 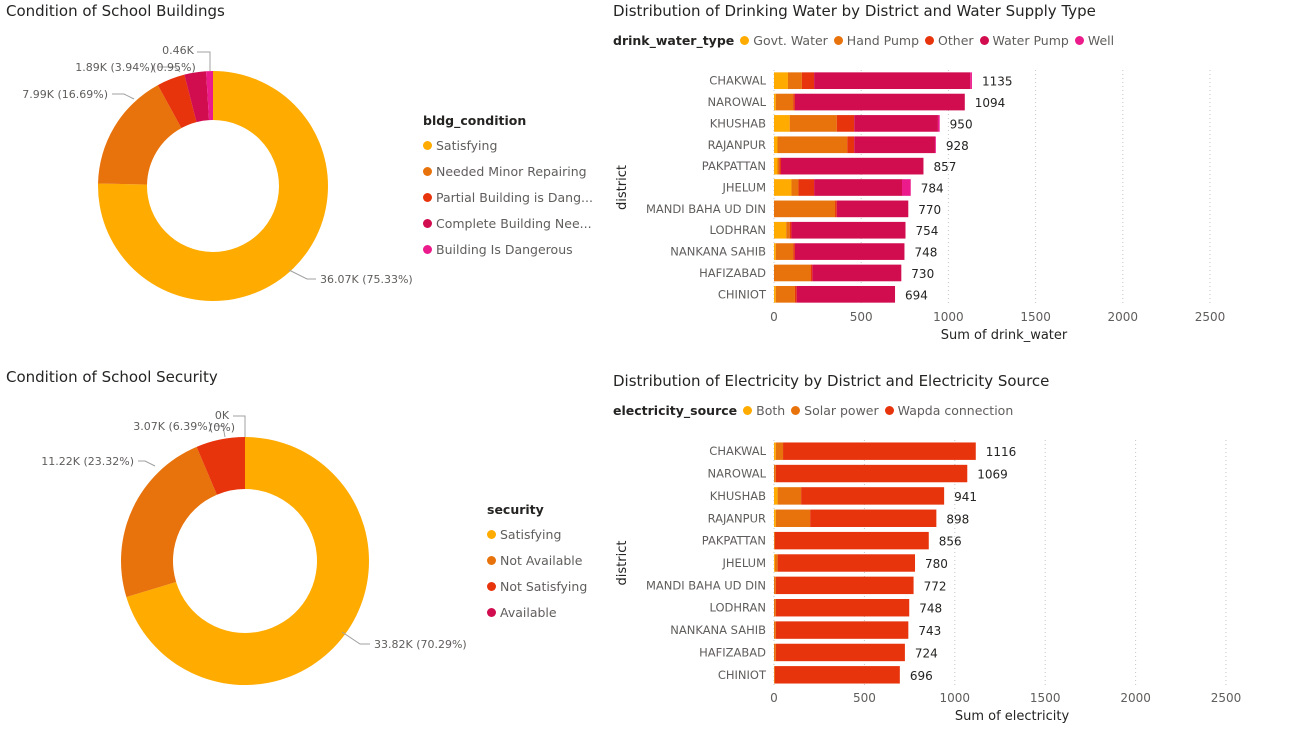 I want to click on bar-chiniot-wapda-connection, so click(x=837, y=675).